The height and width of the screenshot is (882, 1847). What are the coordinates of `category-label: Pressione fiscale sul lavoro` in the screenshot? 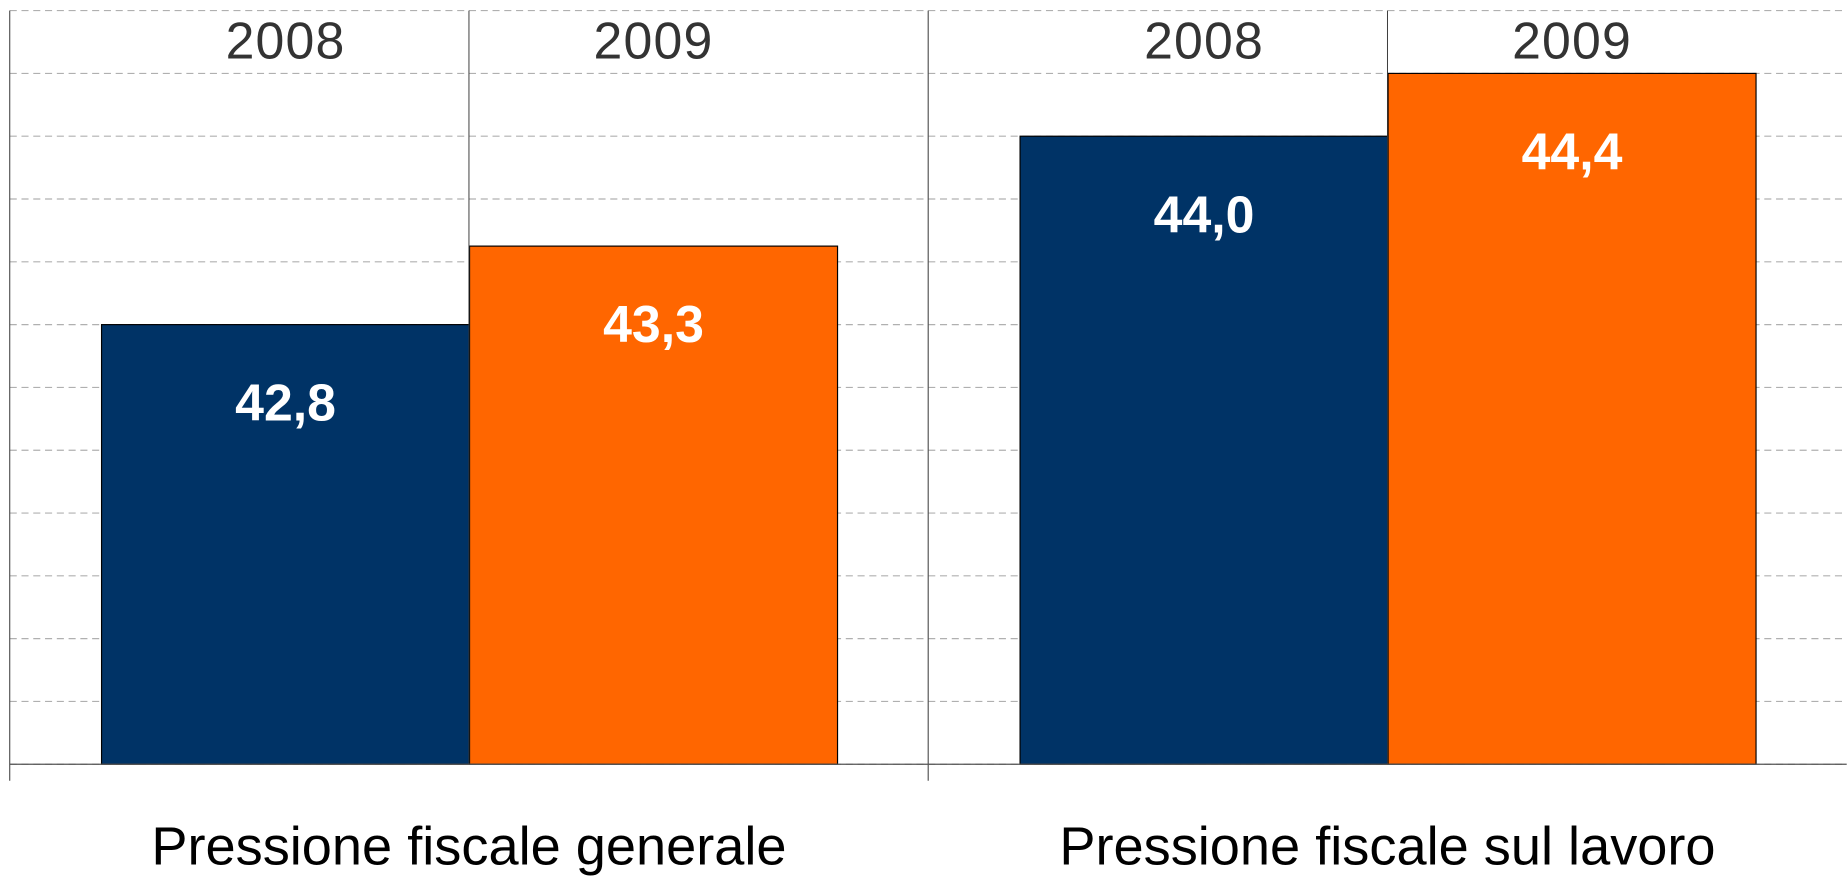 It's located at (1387, 847).